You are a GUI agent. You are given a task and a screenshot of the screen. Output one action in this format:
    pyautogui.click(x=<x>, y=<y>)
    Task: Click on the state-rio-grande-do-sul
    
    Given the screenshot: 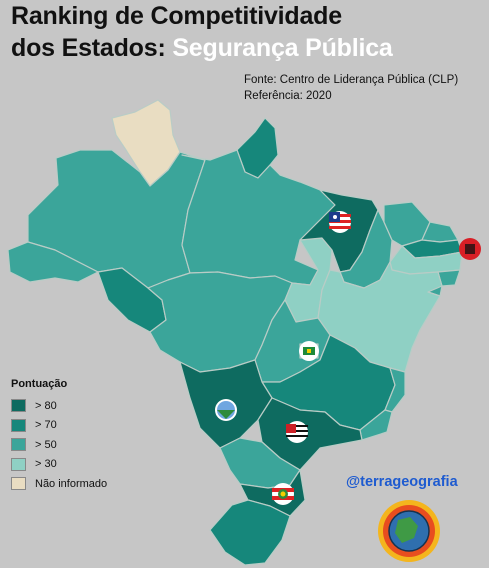 What is the action you would take?
    pyautogui.click(x=250, y=532)
    